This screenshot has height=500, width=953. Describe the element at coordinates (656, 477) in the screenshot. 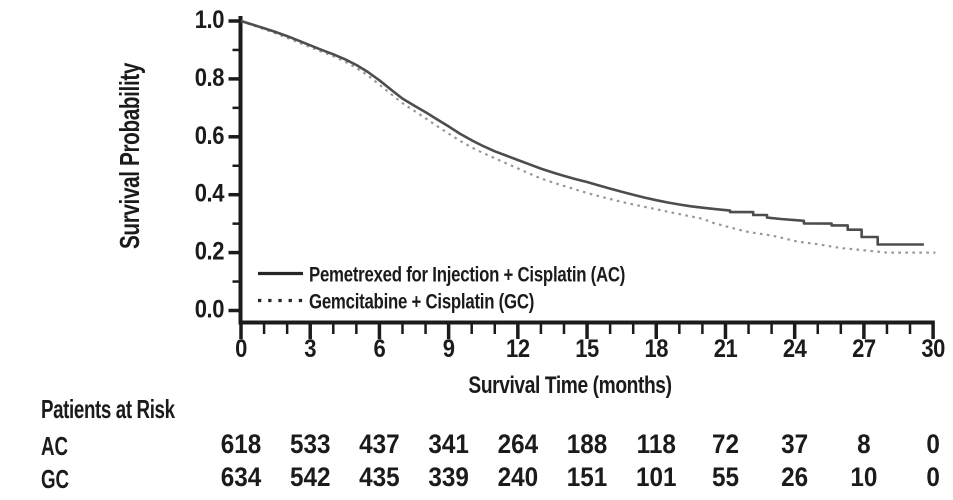

I see `risk-count-gc: 101` at that location.